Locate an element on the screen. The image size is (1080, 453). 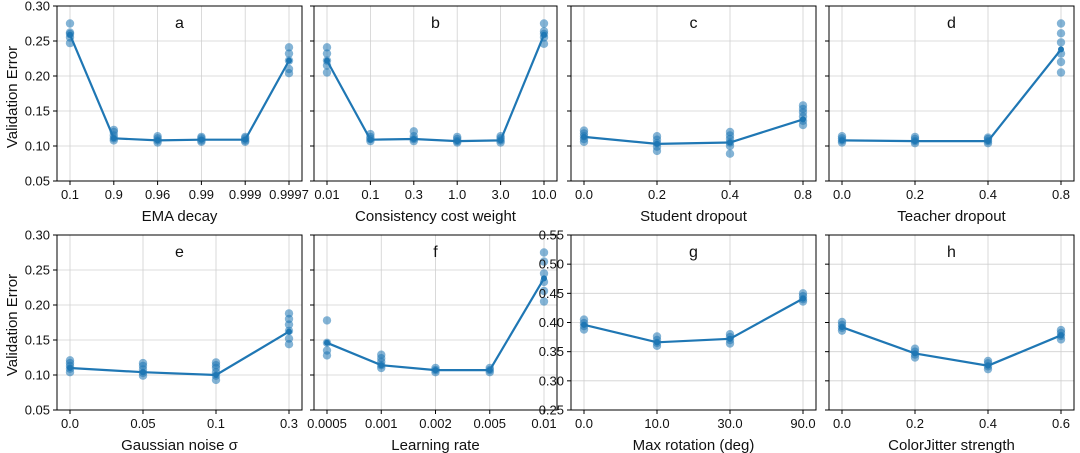
y-axis-label-bottom: Validation Error is located at coordinates (12, 325).